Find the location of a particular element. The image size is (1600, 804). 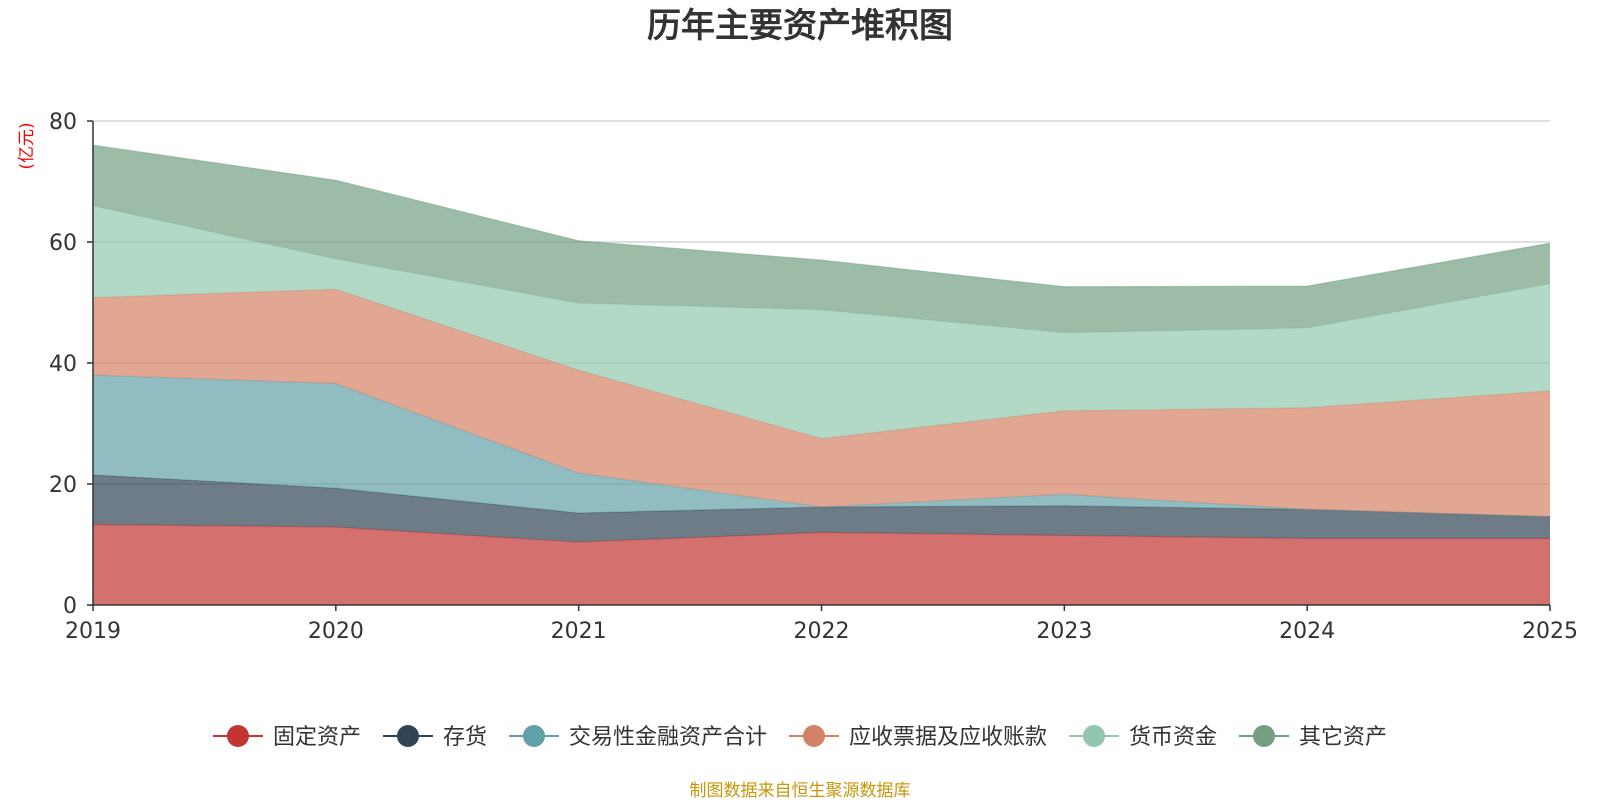

legend-item-2: 存货 is located at coordinates (434, 737).